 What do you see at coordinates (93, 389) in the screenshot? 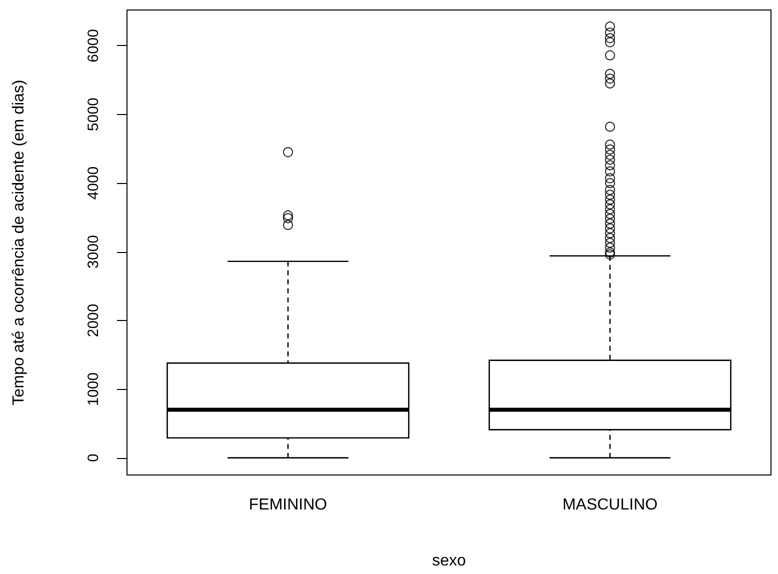
I see `y-tick-label: 1000` at bounding box center [93, 389].